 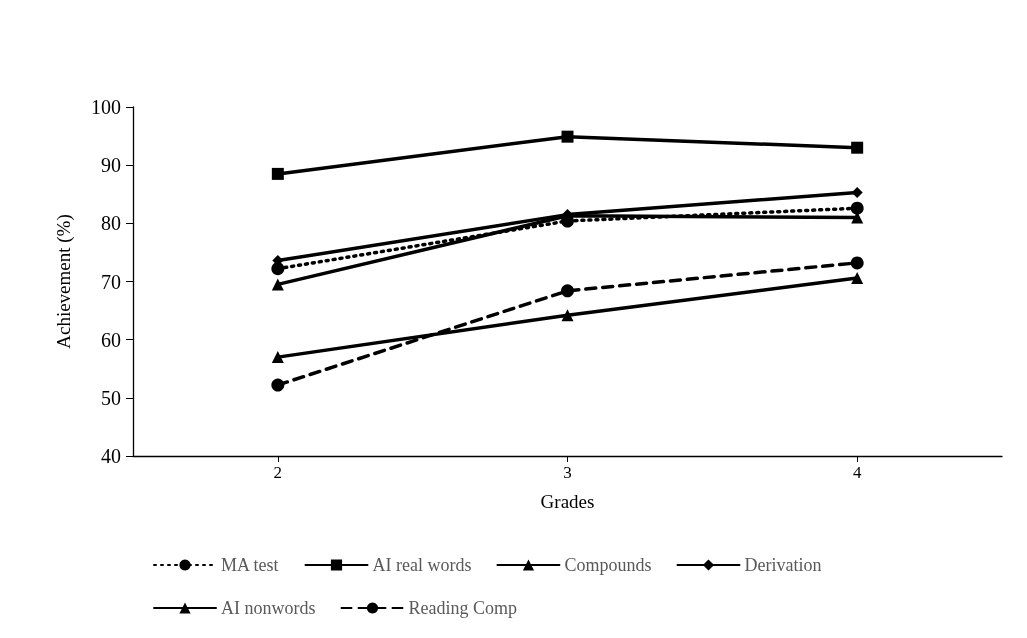 What do you see at coordinates (422, 565) in the screenshot?
I see `legend-label: AI real words` at bounding box center [422, 565].